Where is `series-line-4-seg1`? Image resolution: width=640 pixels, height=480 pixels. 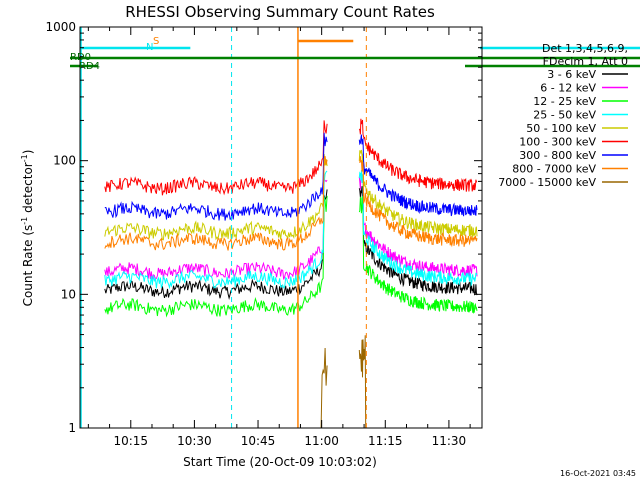 series-line-4-seg1 is located at coordinates (418, 194).